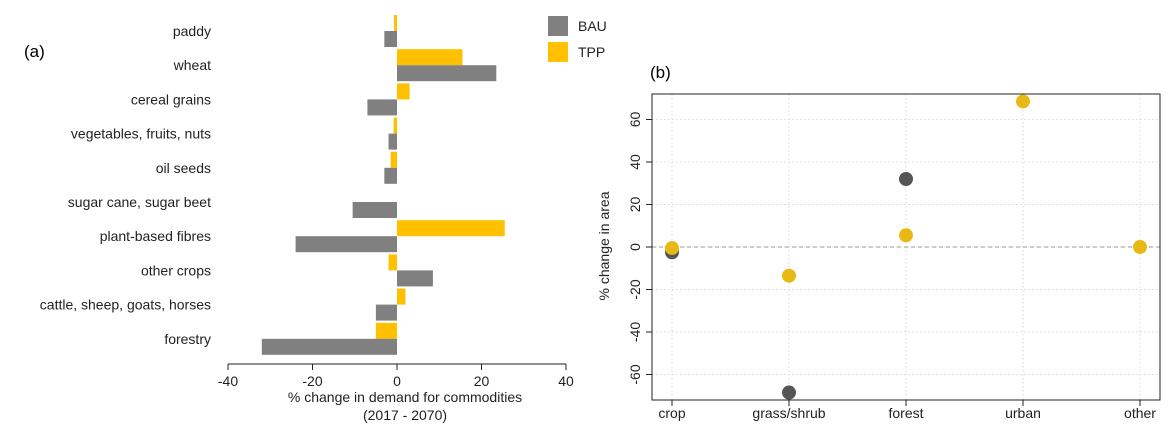 The height and width of the screenshot is (430, 1169). Describe the element at coordinates (386, 312) in the screenshot. I see `bar-bau-cattle-sheep-goats-horses` at that location.